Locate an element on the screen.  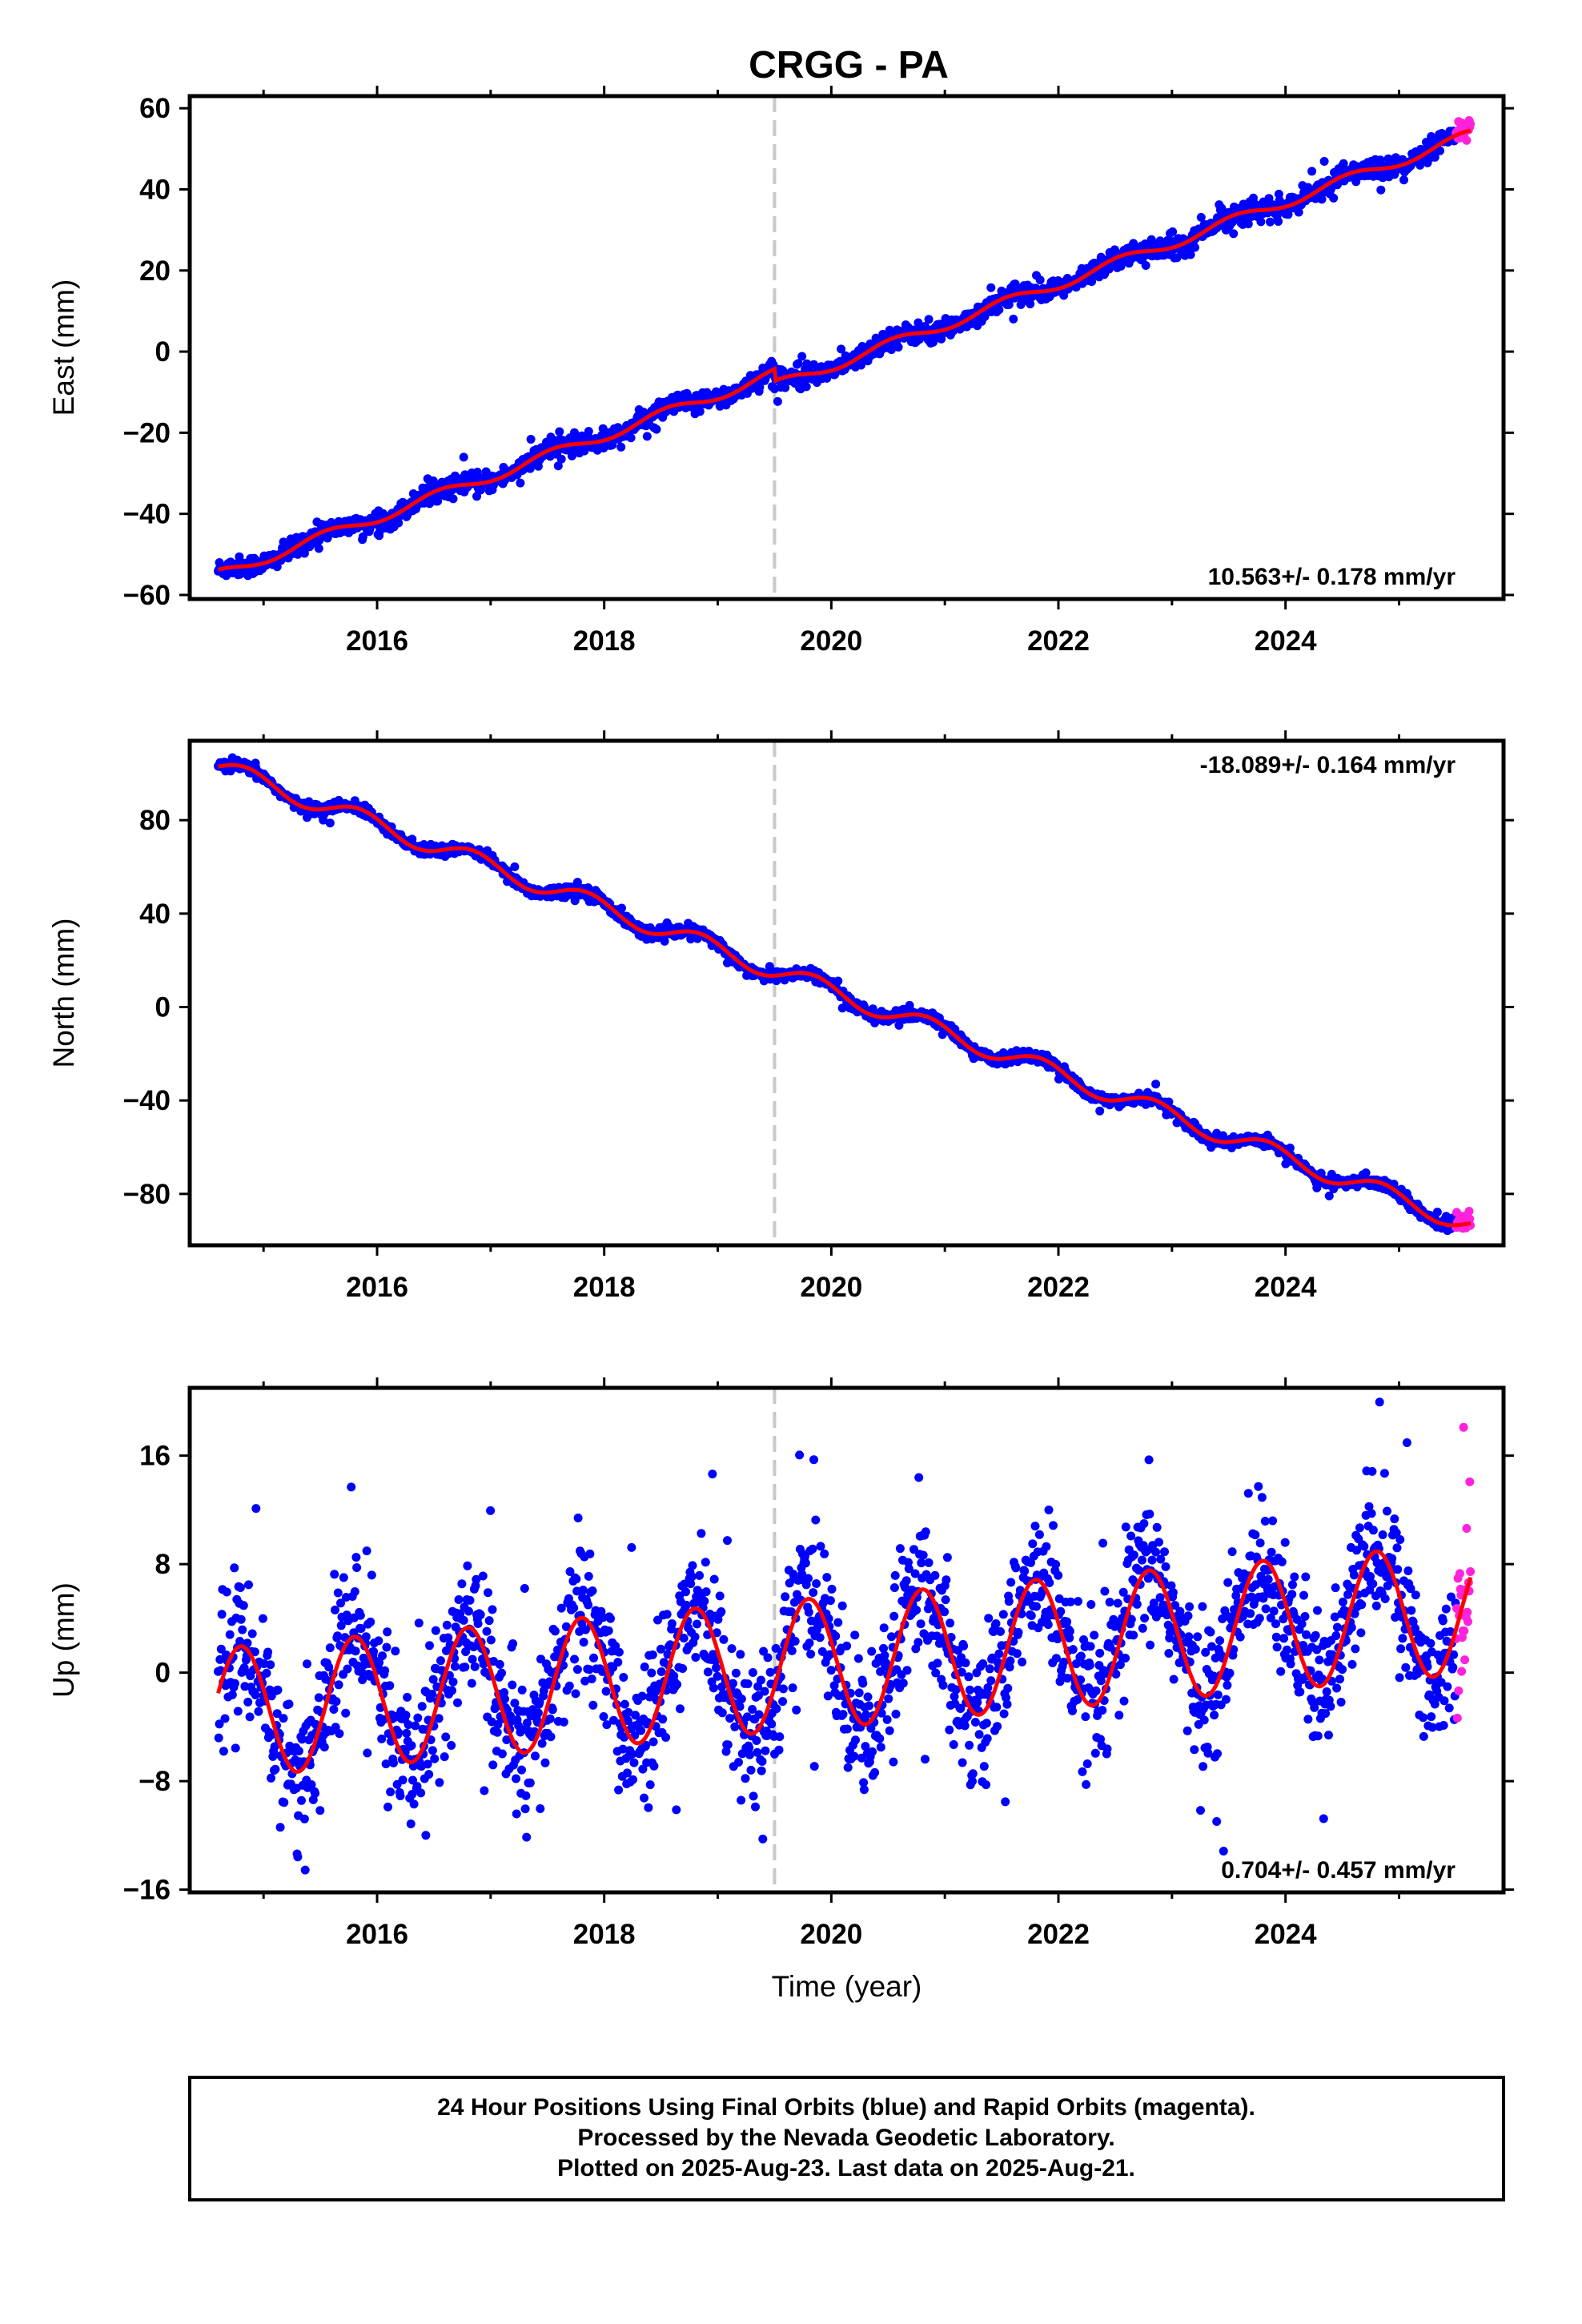
north-x-tick-label: 2024 is located at coordinates (1286, 1287).